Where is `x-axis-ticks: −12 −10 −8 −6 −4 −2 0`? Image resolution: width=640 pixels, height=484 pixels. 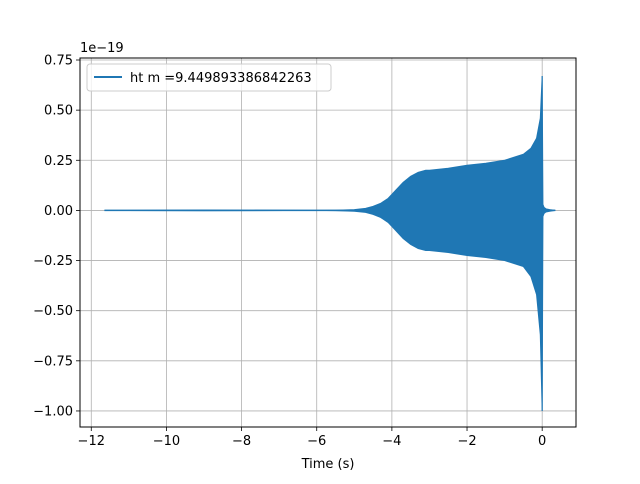
x-axis-ticks: −12 −10 −8 −6 −4 −2 0 is located at coordinates (312, 438).